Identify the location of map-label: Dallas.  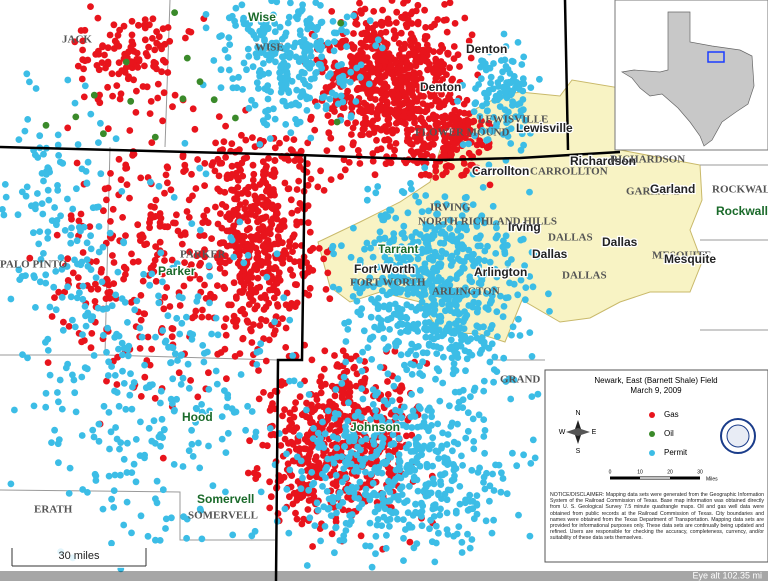
(550, 254).